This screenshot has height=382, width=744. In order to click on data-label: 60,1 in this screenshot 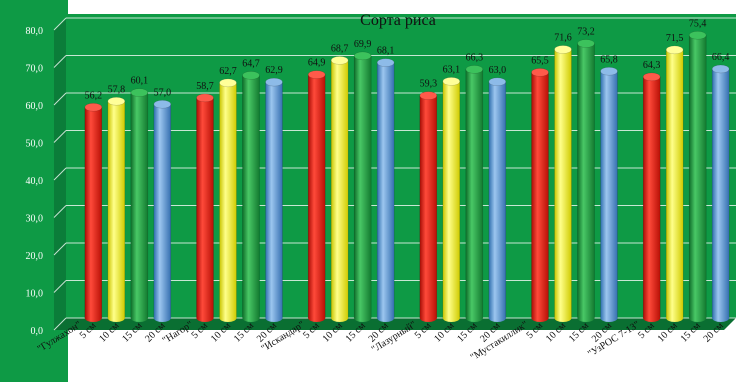, I will do `click(140, 81)`.